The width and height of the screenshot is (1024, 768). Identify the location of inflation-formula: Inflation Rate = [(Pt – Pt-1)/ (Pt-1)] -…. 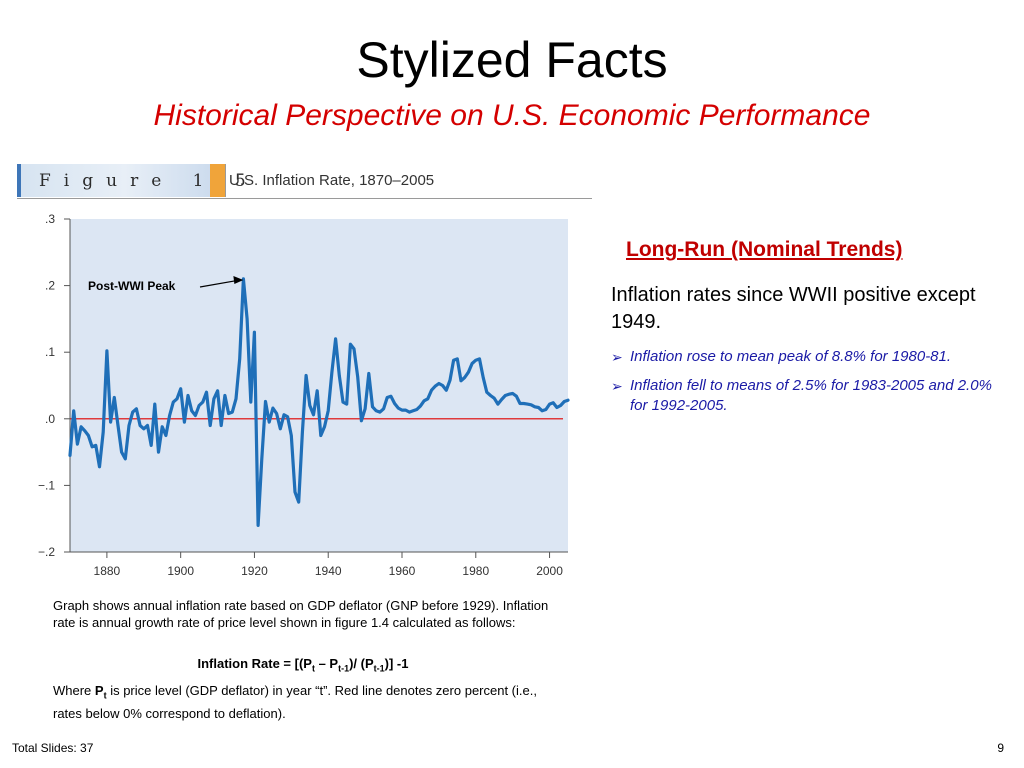
(303, 665).